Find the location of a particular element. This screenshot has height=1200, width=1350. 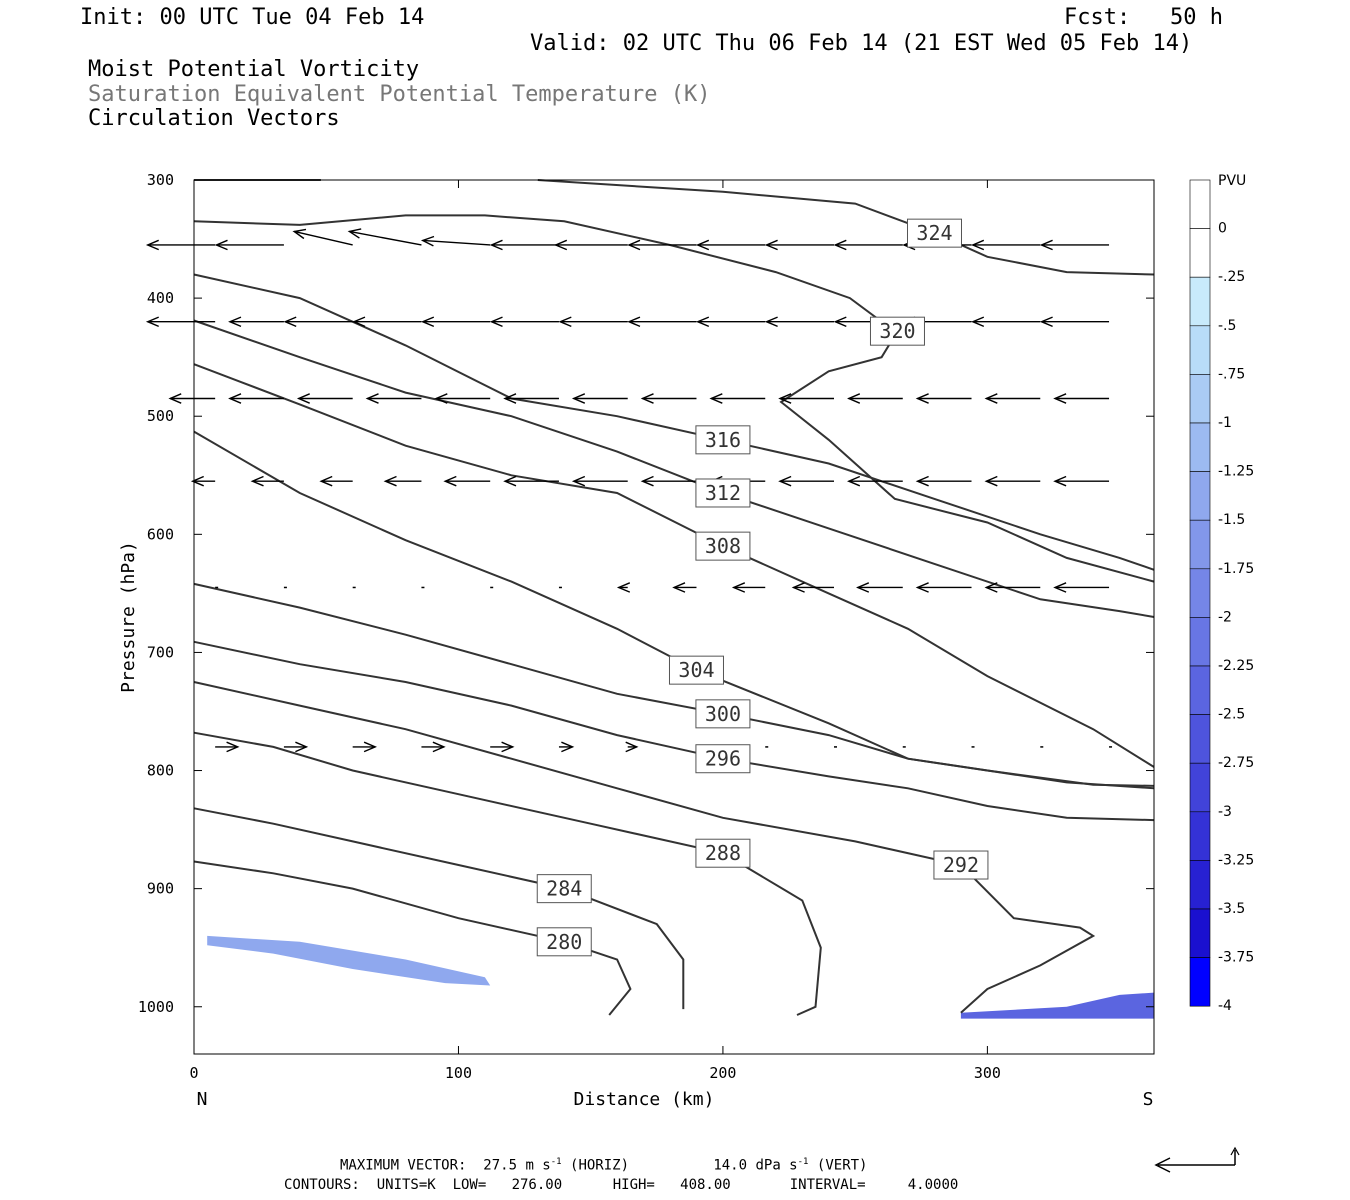

horiz-tag: (HORIZ) is located at coordinates (600, 1165).